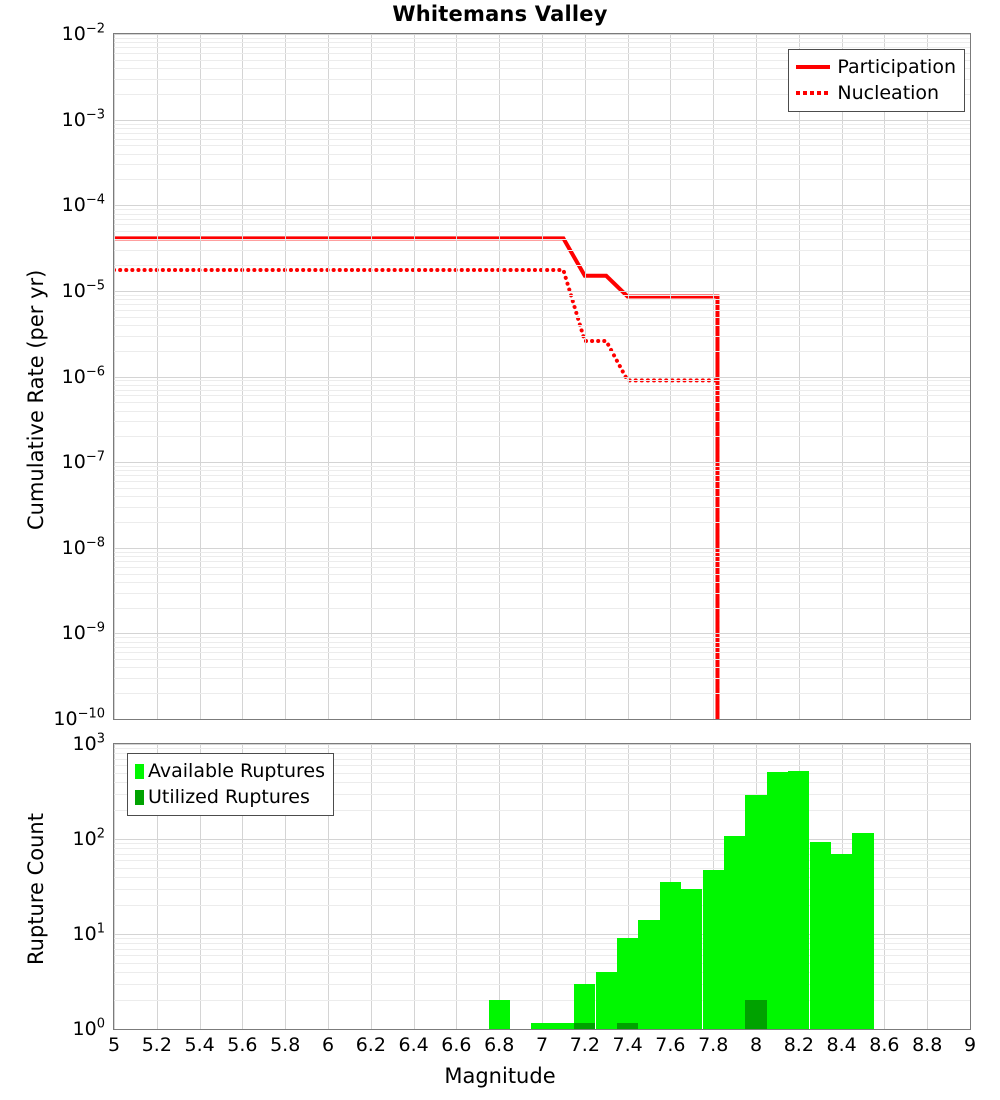 This screenshot has height=1100, width=1000. What do you see at coordinates (970, 1045) in the screenshot?
I see `x-tick-label: 9` at bounding box center [970, 1045].